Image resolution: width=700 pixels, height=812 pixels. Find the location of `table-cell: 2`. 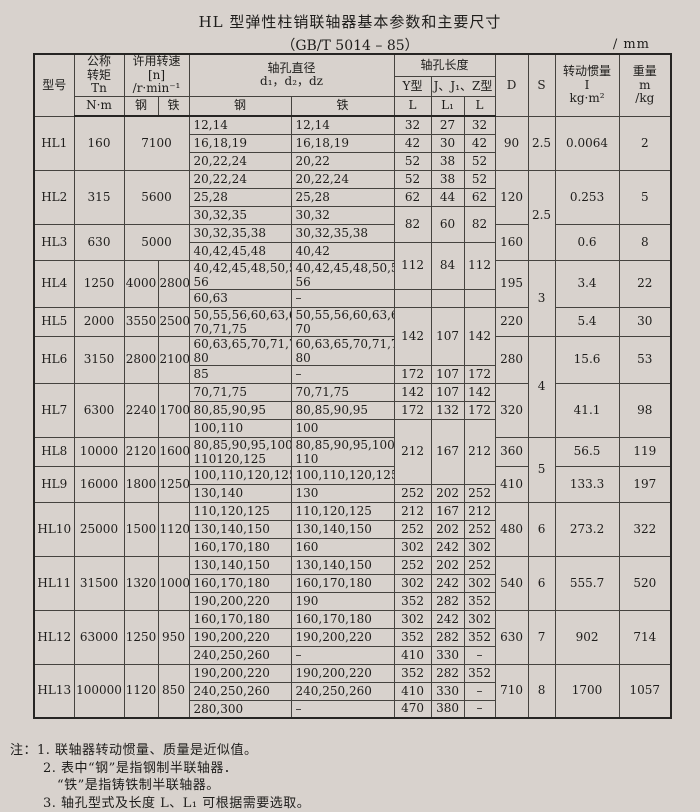

table-cell: 2 is located at coordinates (645, 143).